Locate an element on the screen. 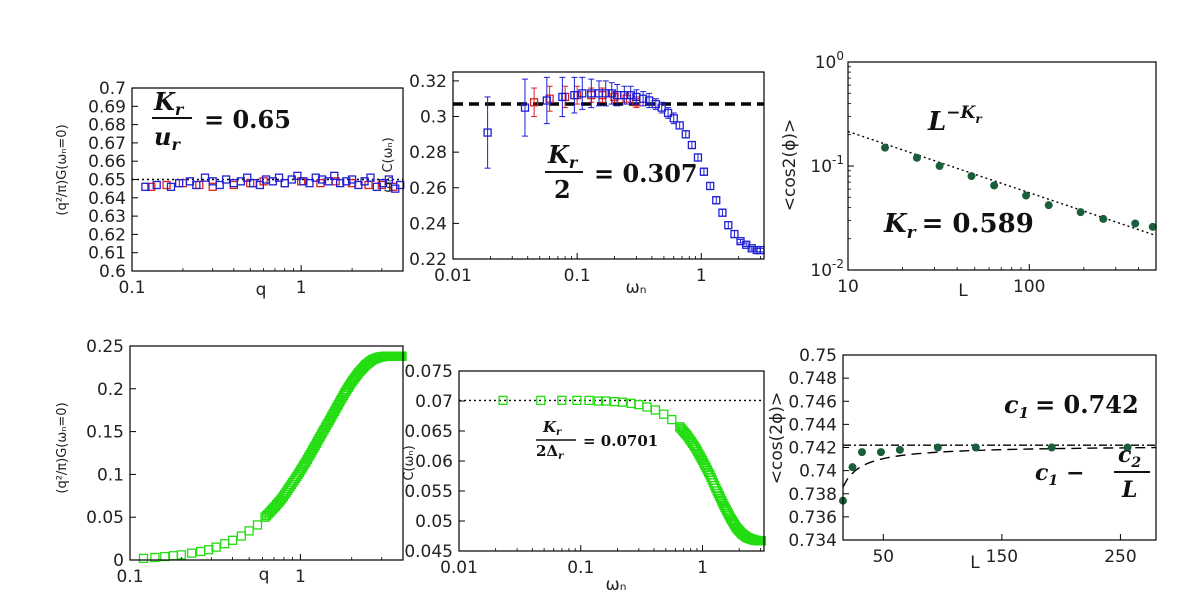  y-tick-label: 0.738 is located at coordinates (812, 495).